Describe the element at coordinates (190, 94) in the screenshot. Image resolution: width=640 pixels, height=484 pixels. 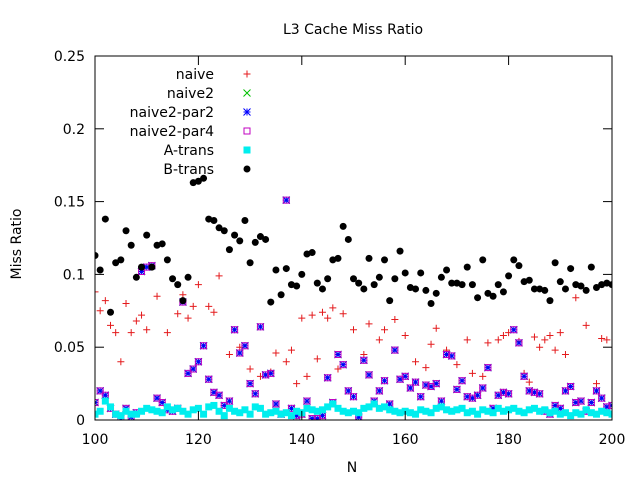
I see `legend-label: naive2` at that location.